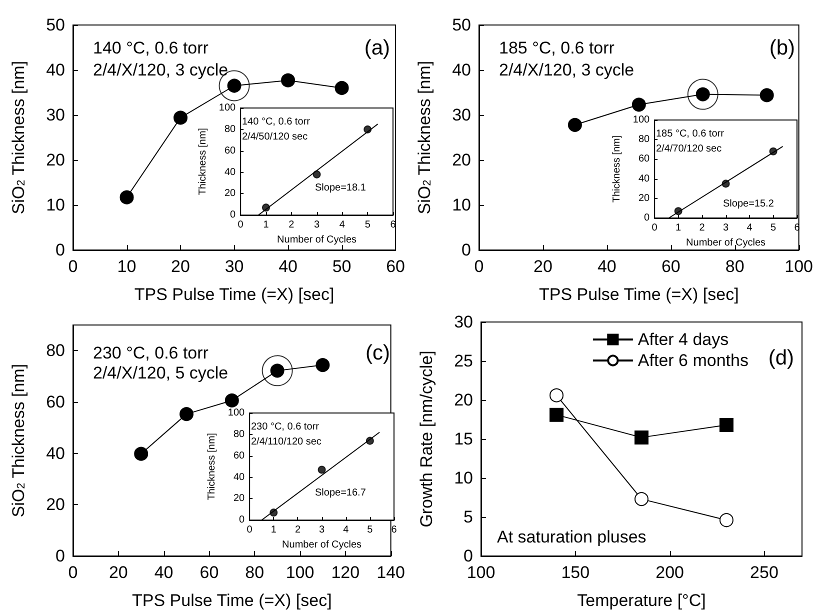 The height and width of the screenshot is (614, 816). Describe the element at coordinates (345, 572) in the screenshot. I see `x-tick-label: 120` at that location.